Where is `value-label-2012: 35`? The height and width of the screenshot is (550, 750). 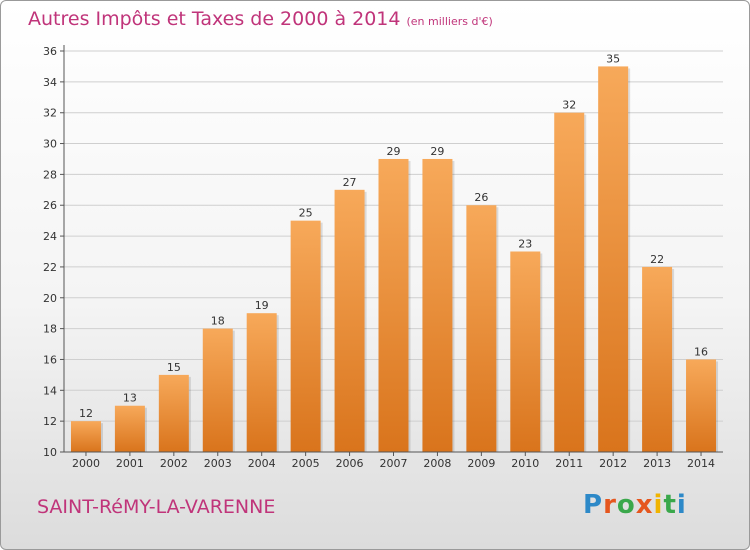
value-label-2012: 35 is located at coordinates (613, 58).